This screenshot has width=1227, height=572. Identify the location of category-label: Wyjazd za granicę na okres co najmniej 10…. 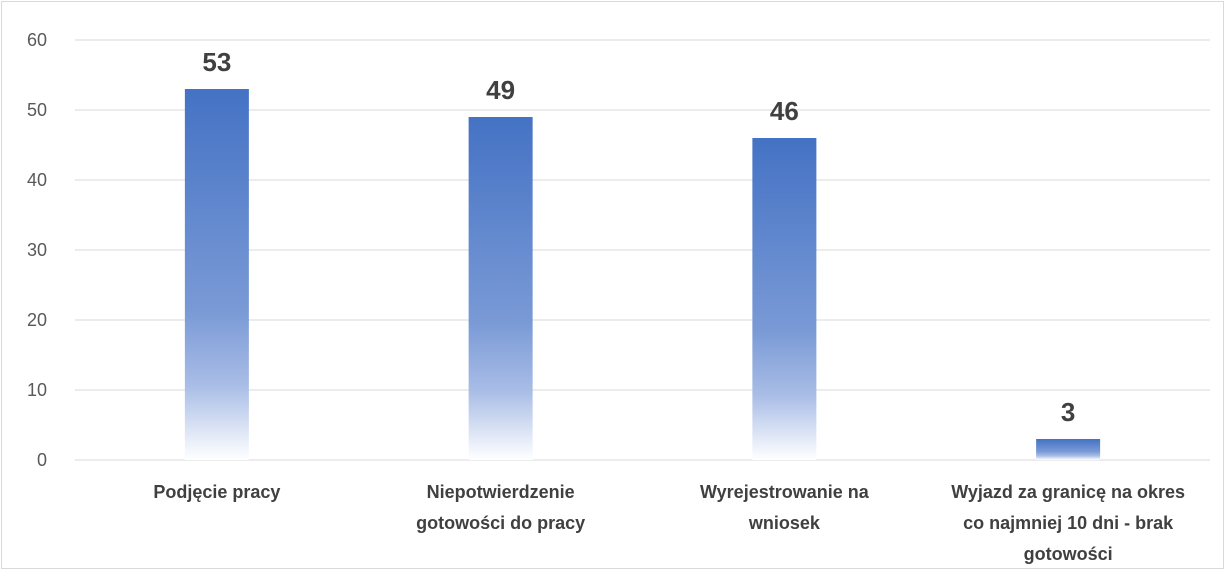
(1068, 523).